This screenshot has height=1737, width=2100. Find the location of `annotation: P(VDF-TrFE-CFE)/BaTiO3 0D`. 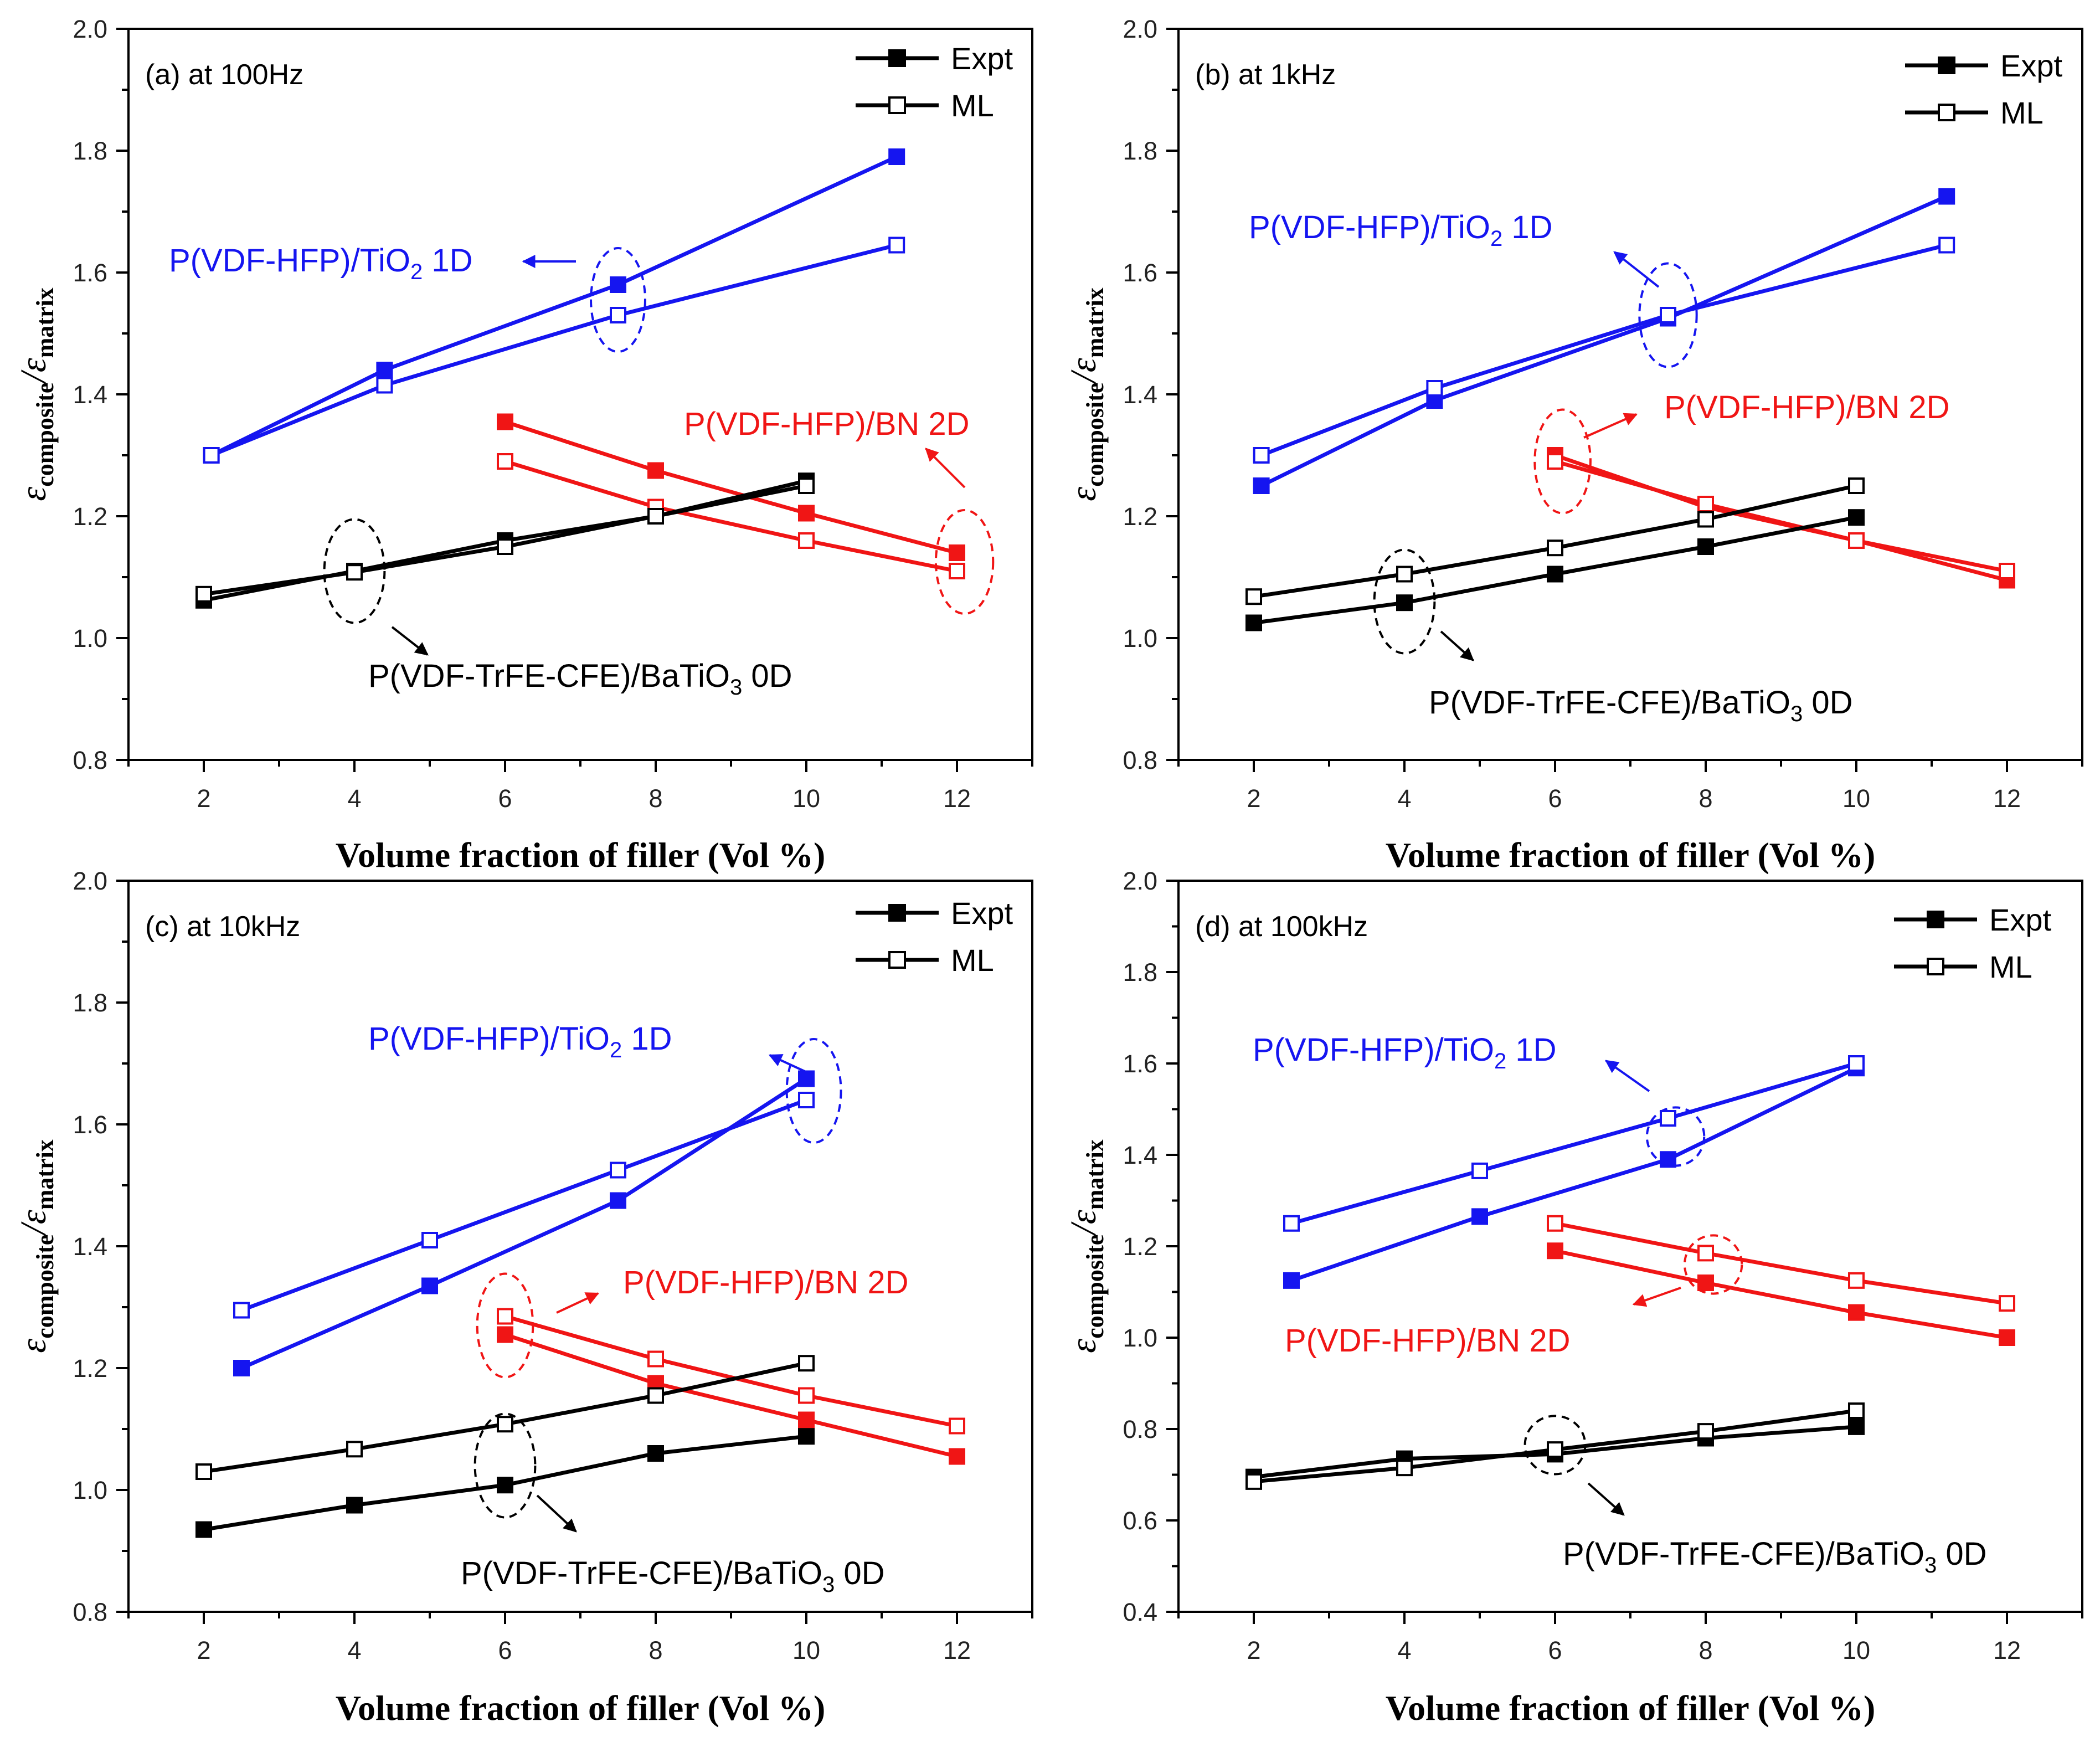

annotation: P(VDF-TrFE-CFE)/BaTiO3 0D is located at coordinates (673, 1504).